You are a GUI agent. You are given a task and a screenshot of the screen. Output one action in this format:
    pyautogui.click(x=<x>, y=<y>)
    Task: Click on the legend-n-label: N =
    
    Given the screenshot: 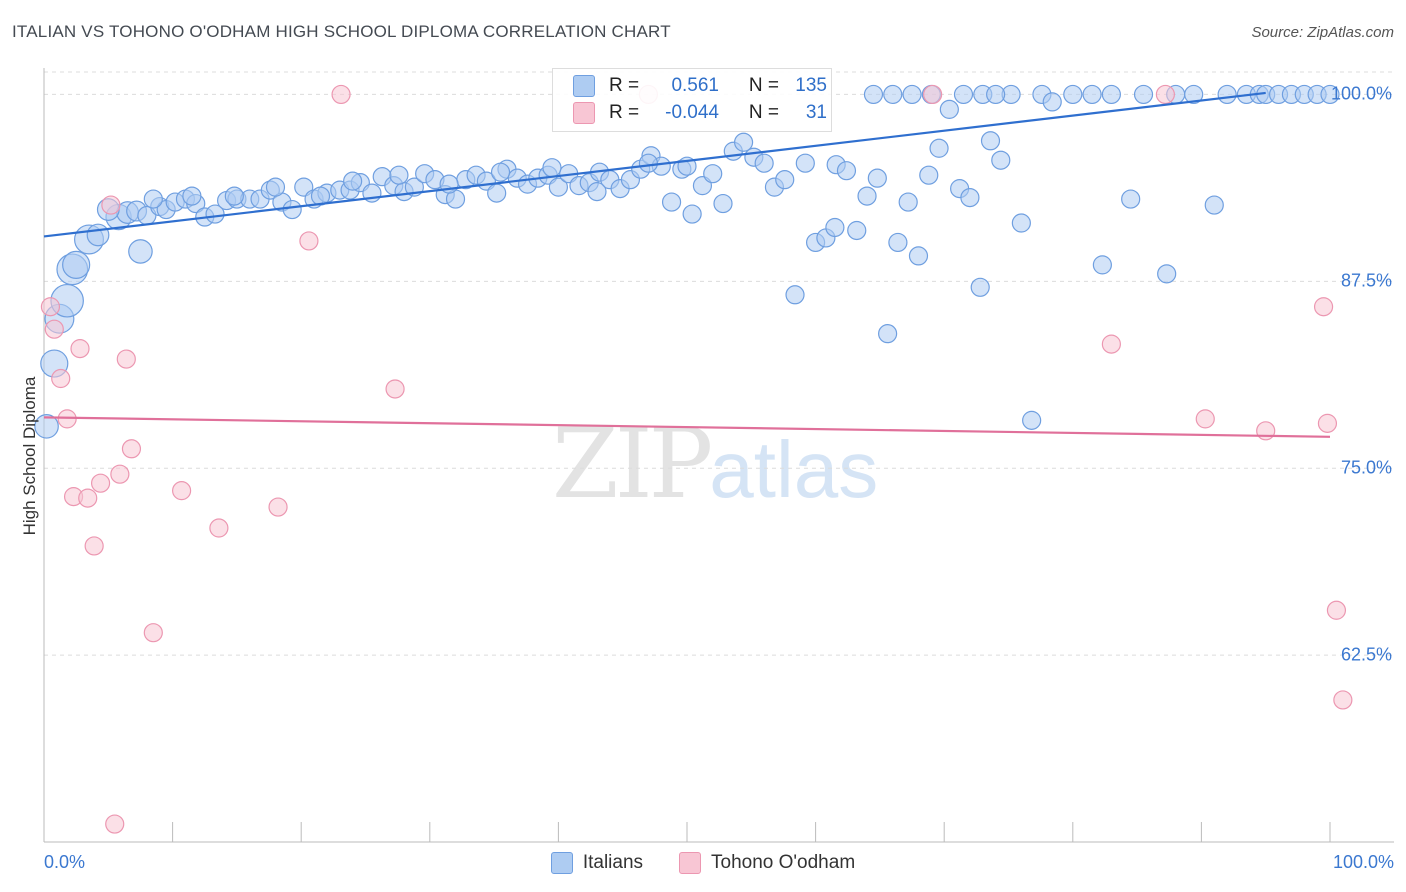 What is the action you would take?
    pyautogui.click(x=763, y=85)
    